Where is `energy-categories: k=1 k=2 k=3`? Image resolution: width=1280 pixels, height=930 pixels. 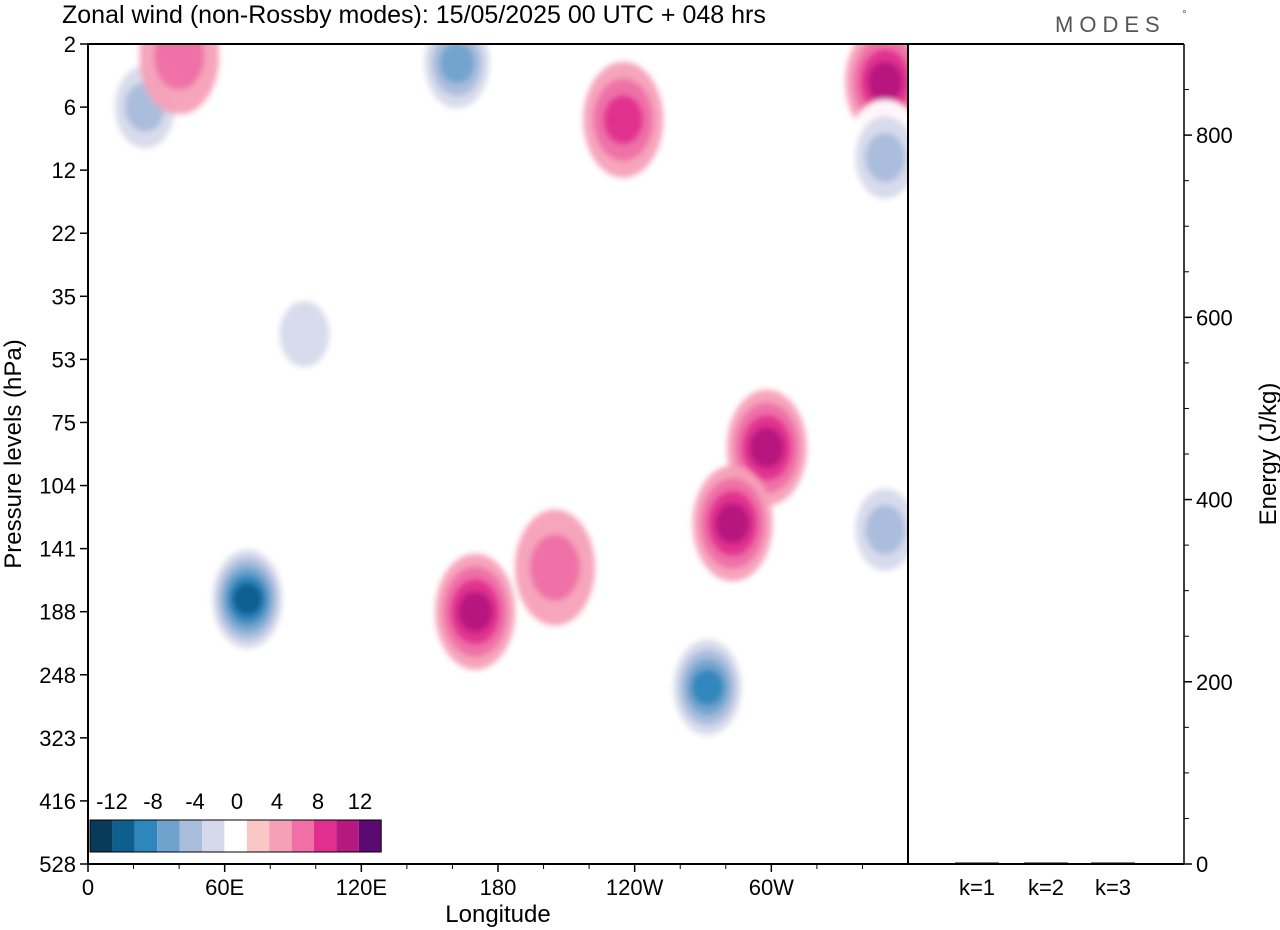 energy-categories: k=1 k=2 k=3 is located at coordinates (1045, 887).